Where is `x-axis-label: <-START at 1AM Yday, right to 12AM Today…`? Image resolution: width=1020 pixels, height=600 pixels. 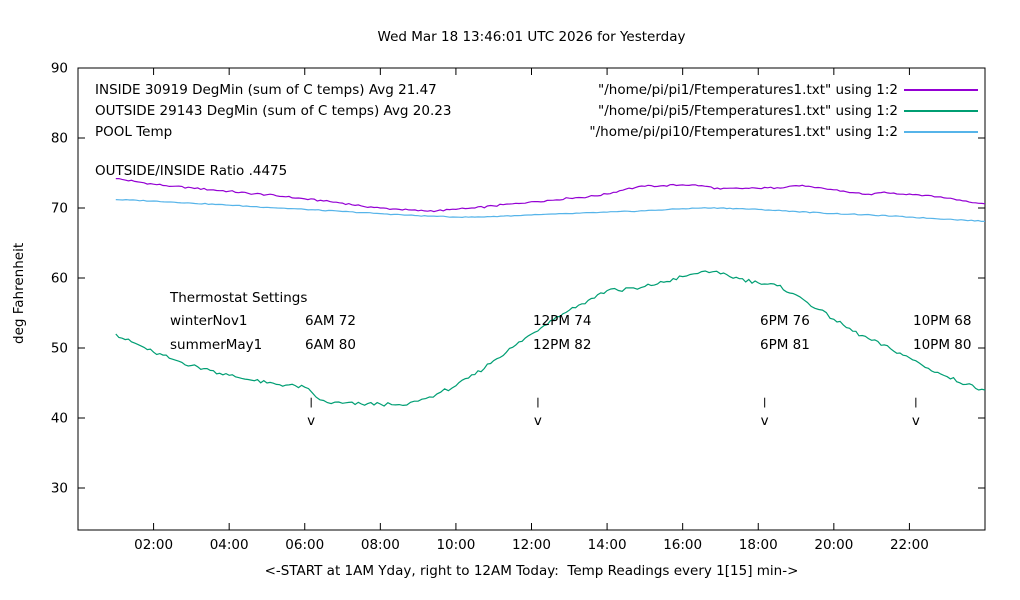 x-axis-label: <-START at 1AM Yday, right to 12AM Today… is located at coordinates (531, 571).